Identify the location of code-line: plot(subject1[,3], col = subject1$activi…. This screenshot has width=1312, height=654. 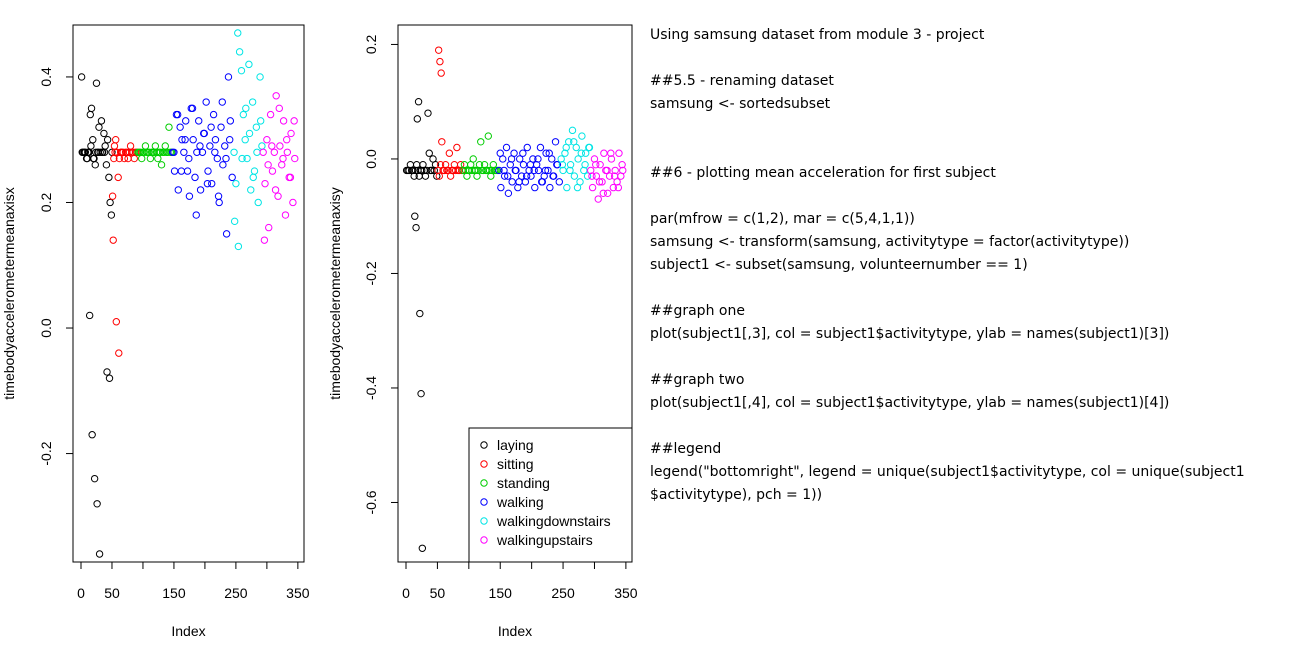
(910, 334).